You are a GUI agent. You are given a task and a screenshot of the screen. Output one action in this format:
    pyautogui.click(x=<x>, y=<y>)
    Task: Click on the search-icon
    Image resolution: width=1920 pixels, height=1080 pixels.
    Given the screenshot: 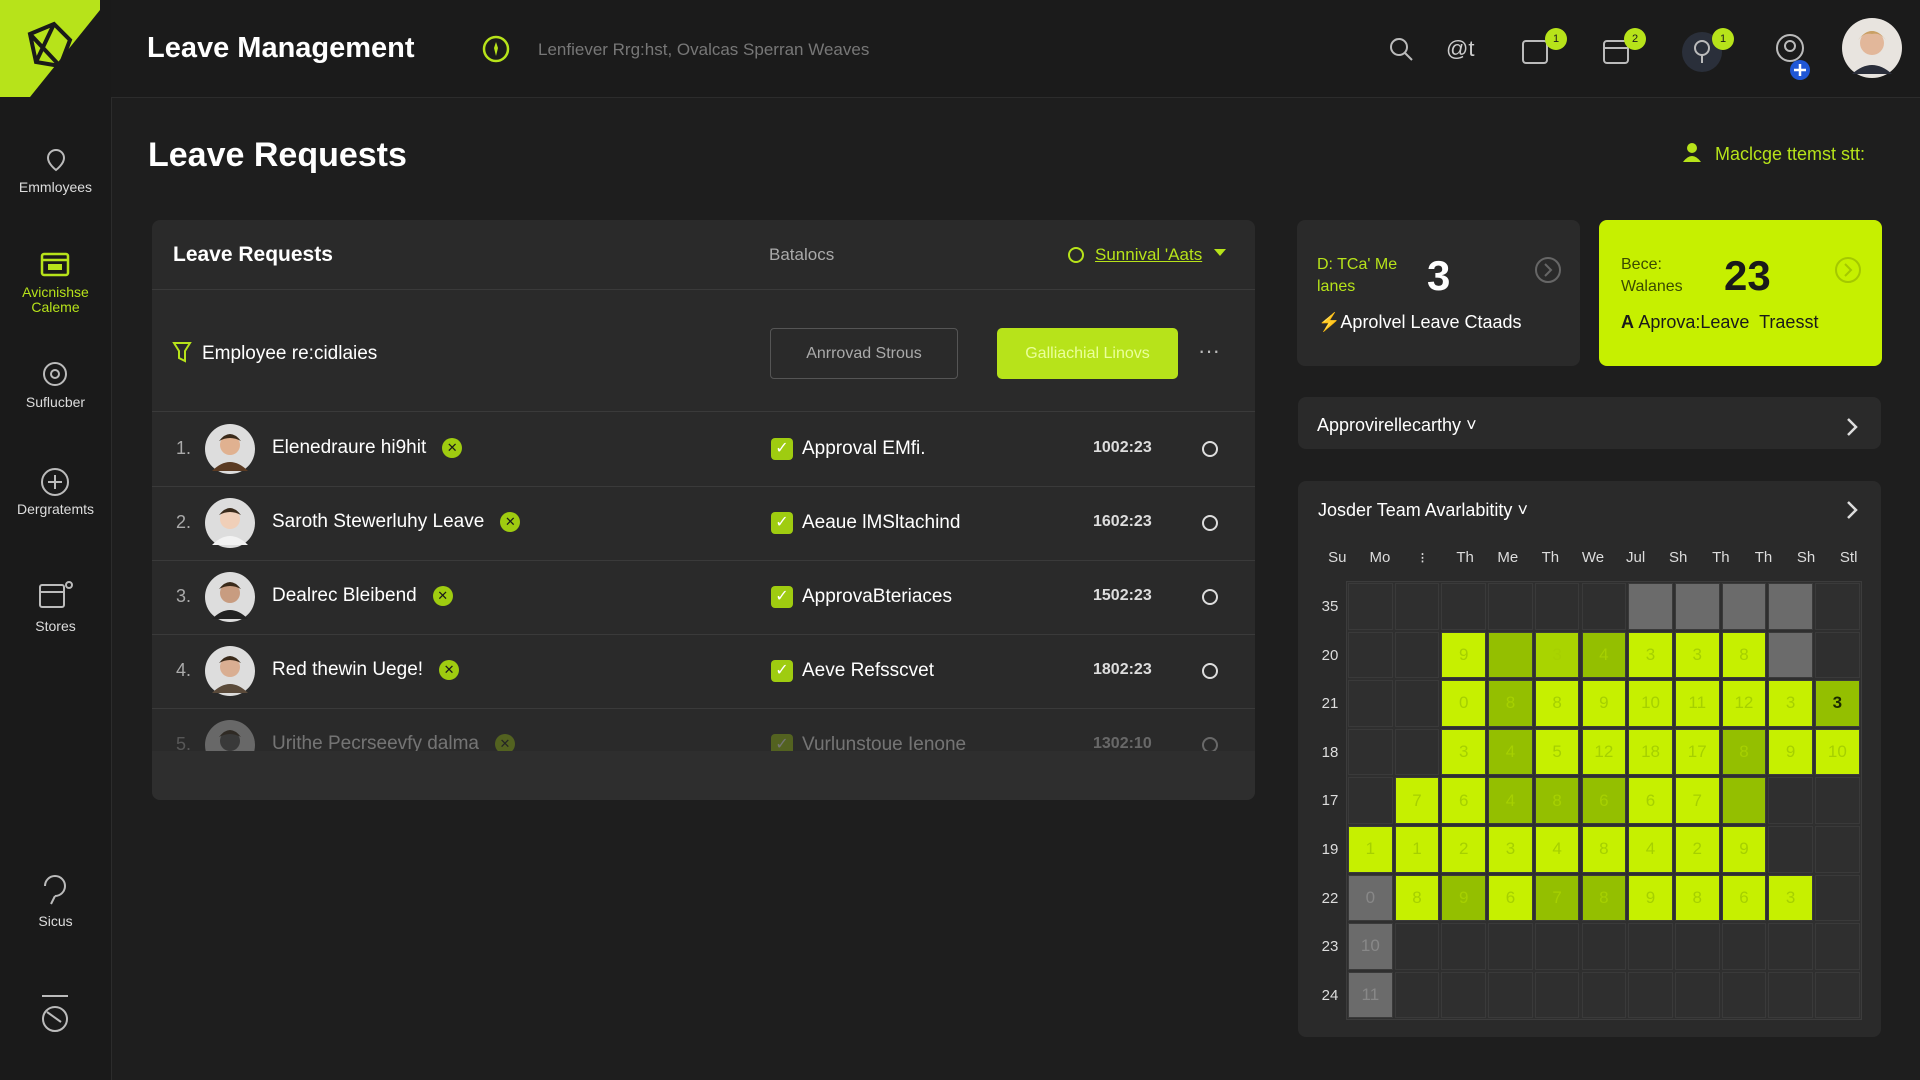 What is the action you would take?
    pyautogui.click(x=1401, y=49)
    